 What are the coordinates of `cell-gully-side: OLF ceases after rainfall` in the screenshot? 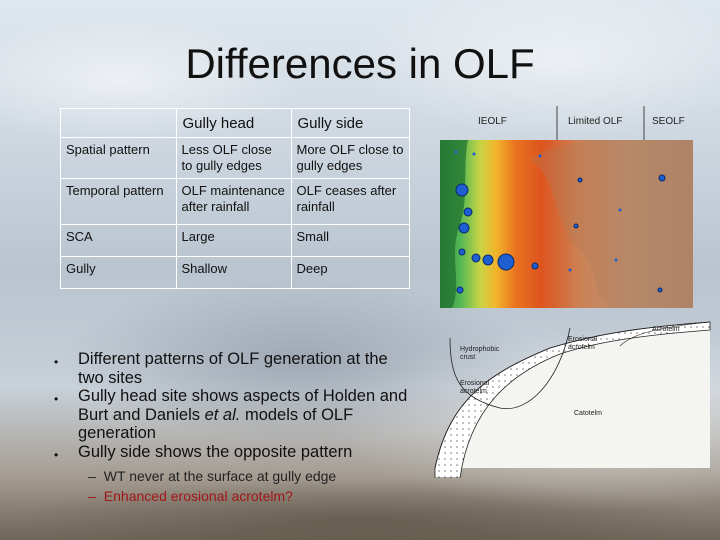 It's located at (350, 201).